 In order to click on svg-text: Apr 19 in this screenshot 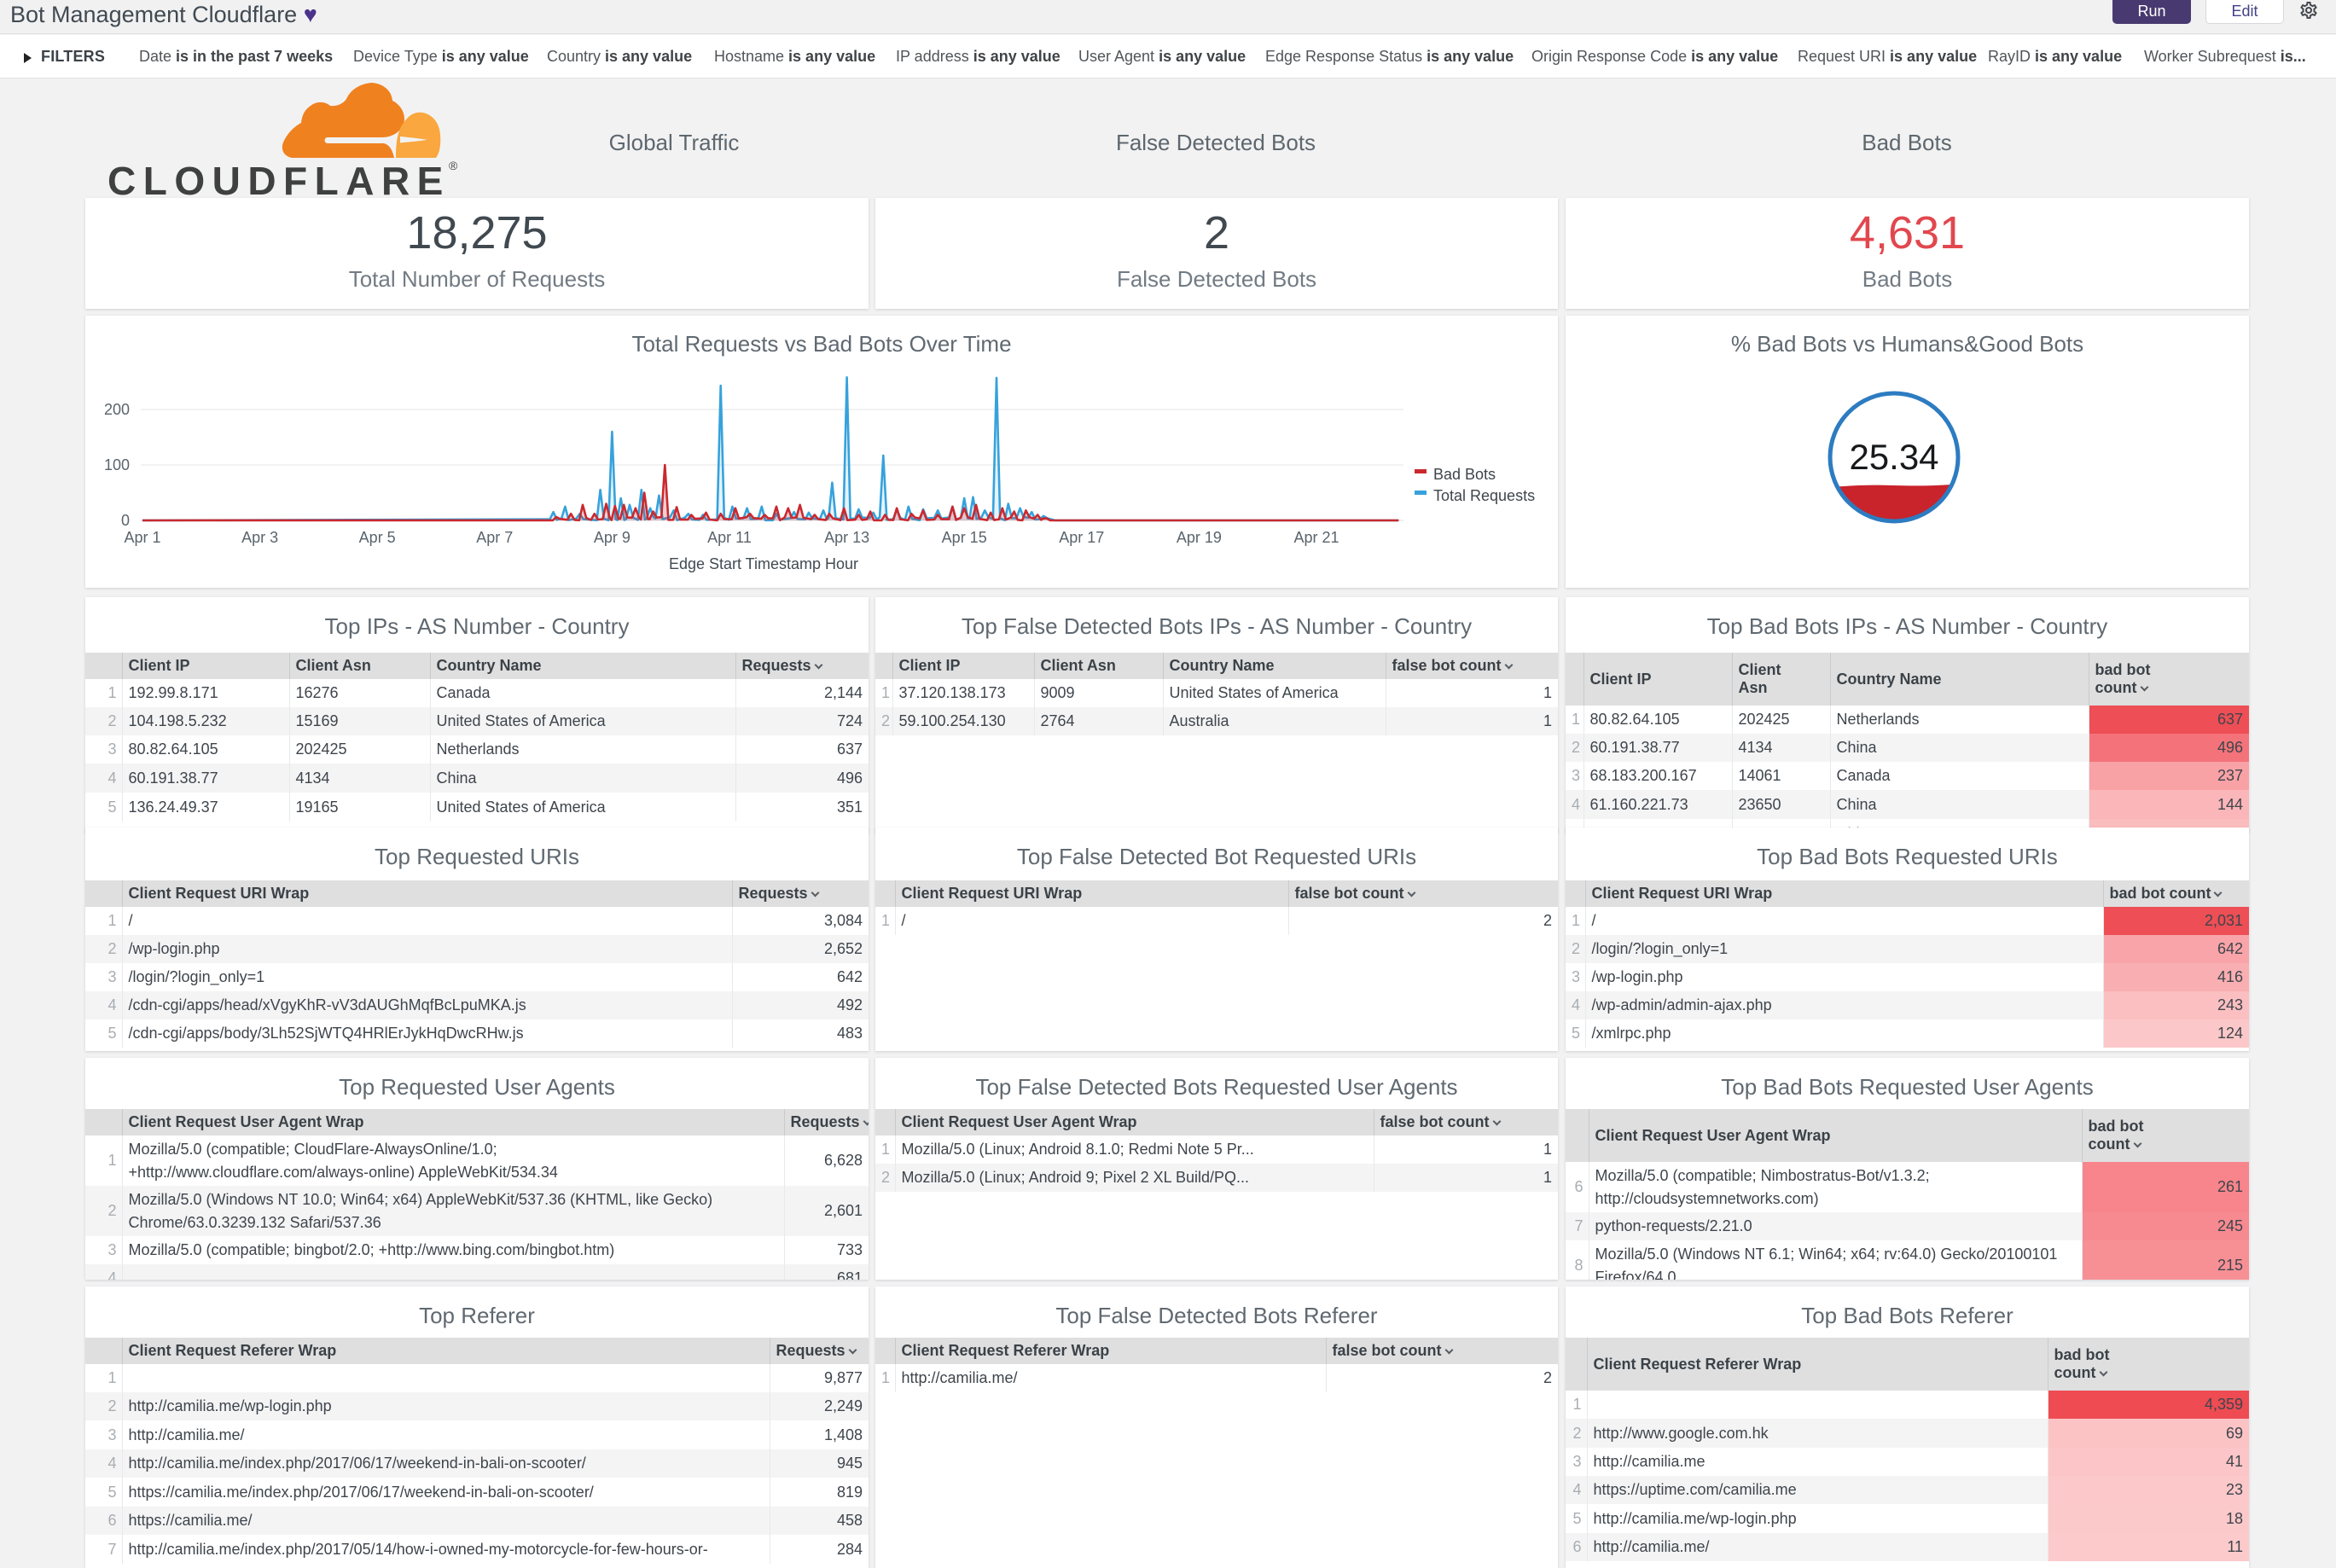, I will do `click(1199, 537)`.